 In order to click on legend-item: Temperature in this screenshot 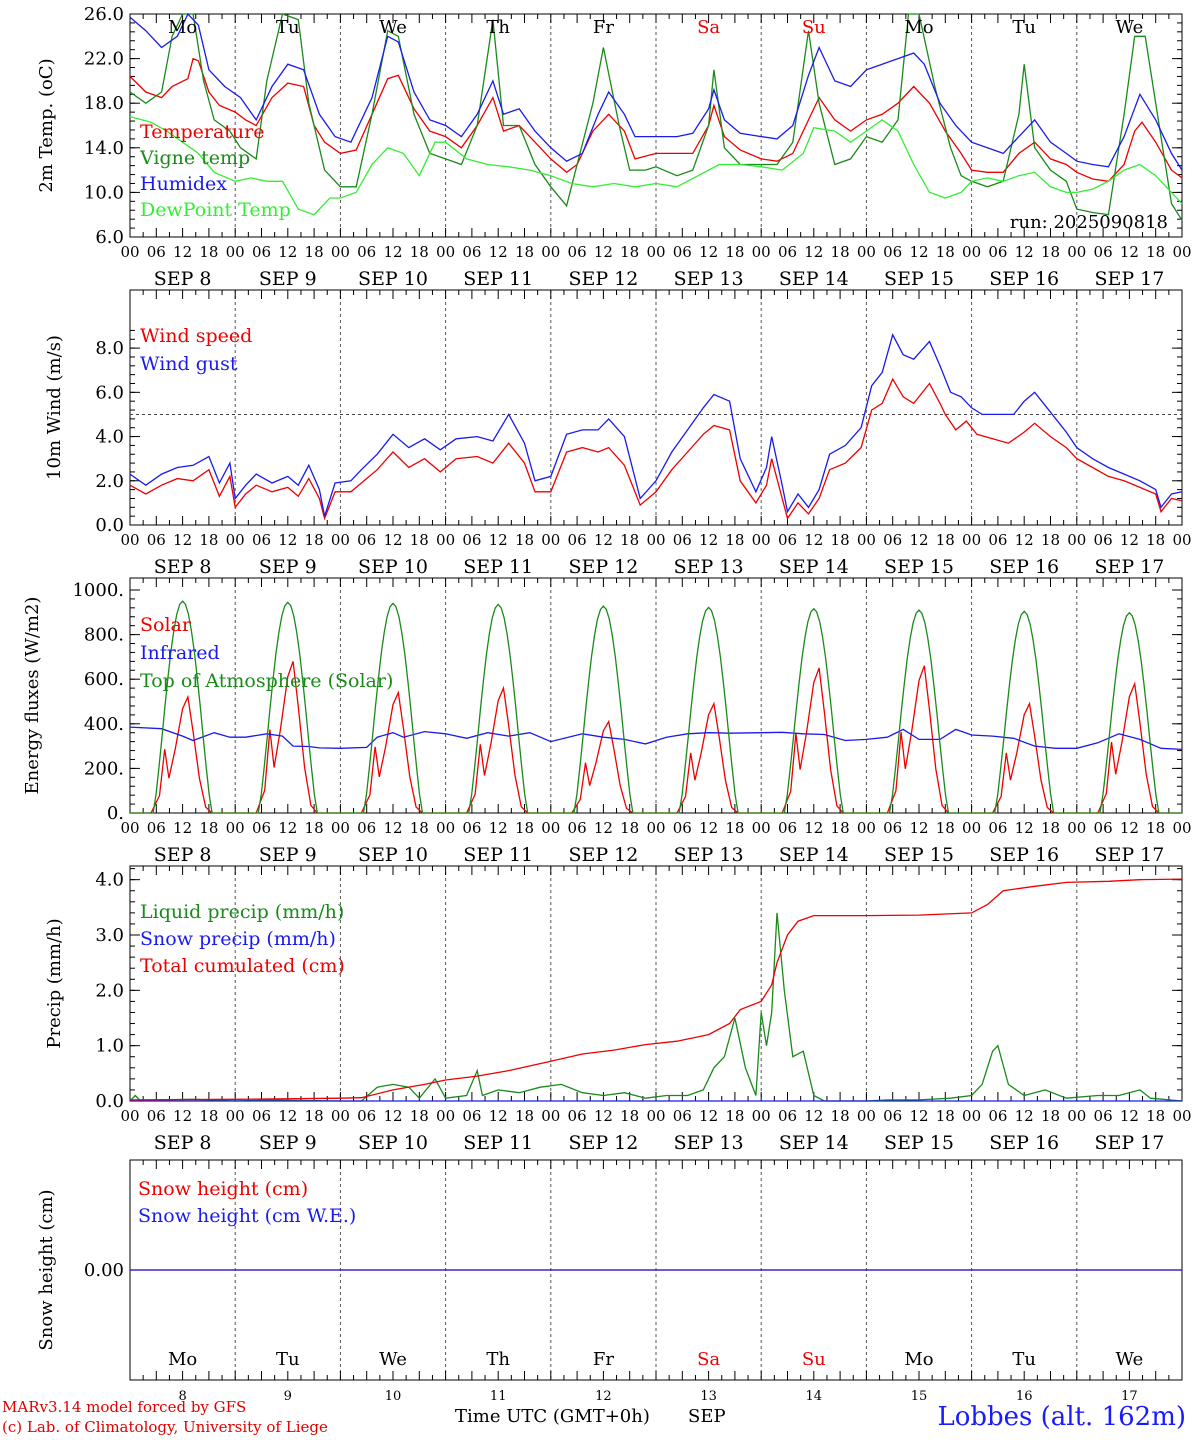, I will do `click(202, 132)`.